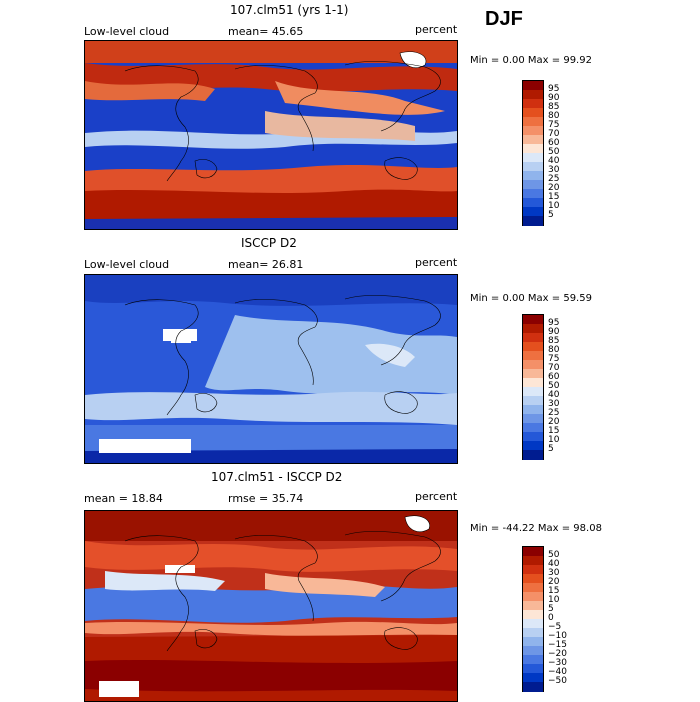  I want to click on panel-2-title: ISCCP D2, so click(269, 243).